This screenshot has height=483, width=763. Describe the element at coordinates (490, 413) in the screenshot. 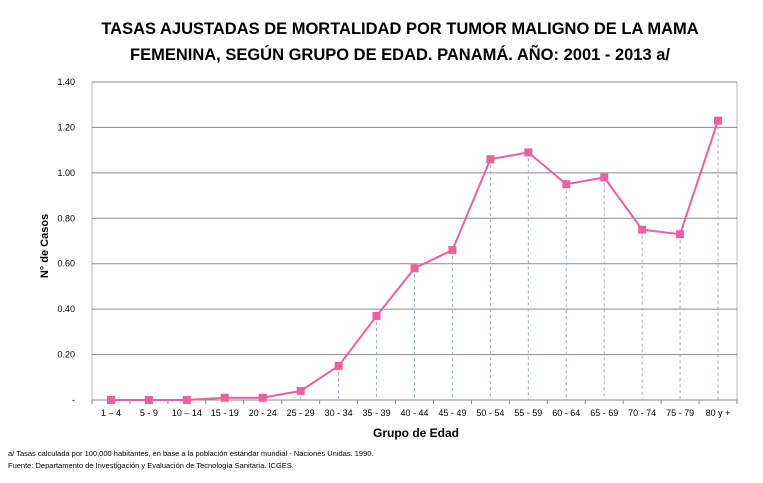

I see `x-tick-label: 50 - 54` at that location.